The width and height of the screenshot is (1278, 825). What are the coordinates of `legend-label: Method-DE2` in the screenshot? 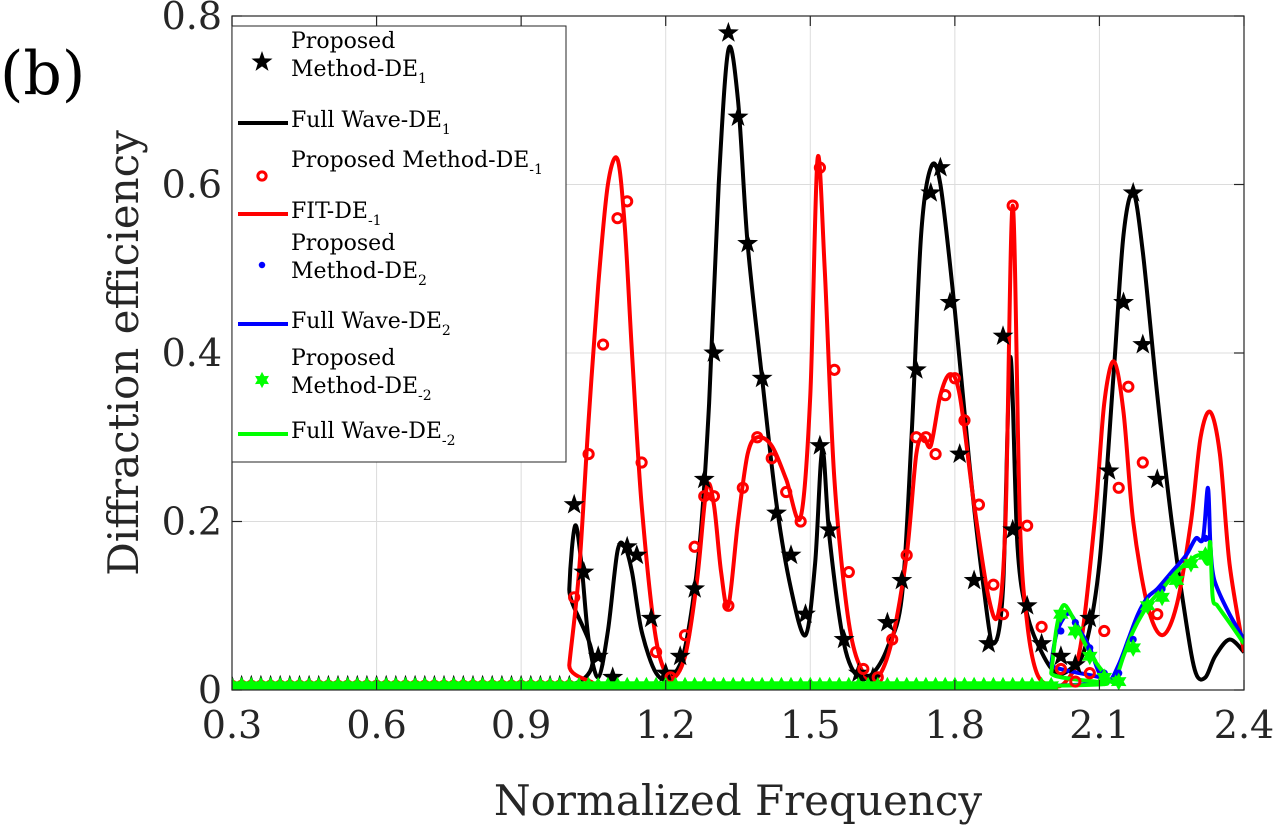 It's located at (359, 274).